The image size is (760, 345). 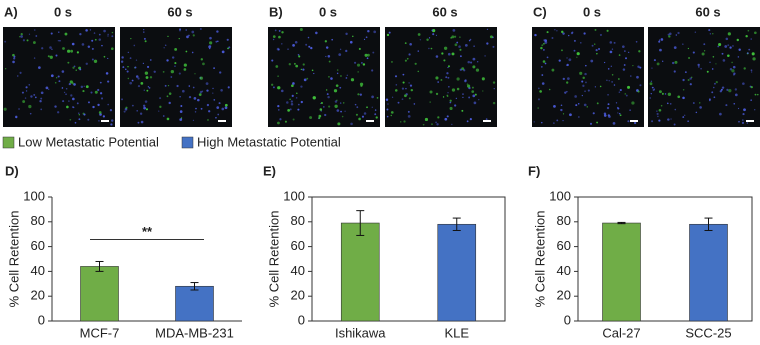 I want to click on x-tick-label: Cal-27, so click(x=621, y=332).